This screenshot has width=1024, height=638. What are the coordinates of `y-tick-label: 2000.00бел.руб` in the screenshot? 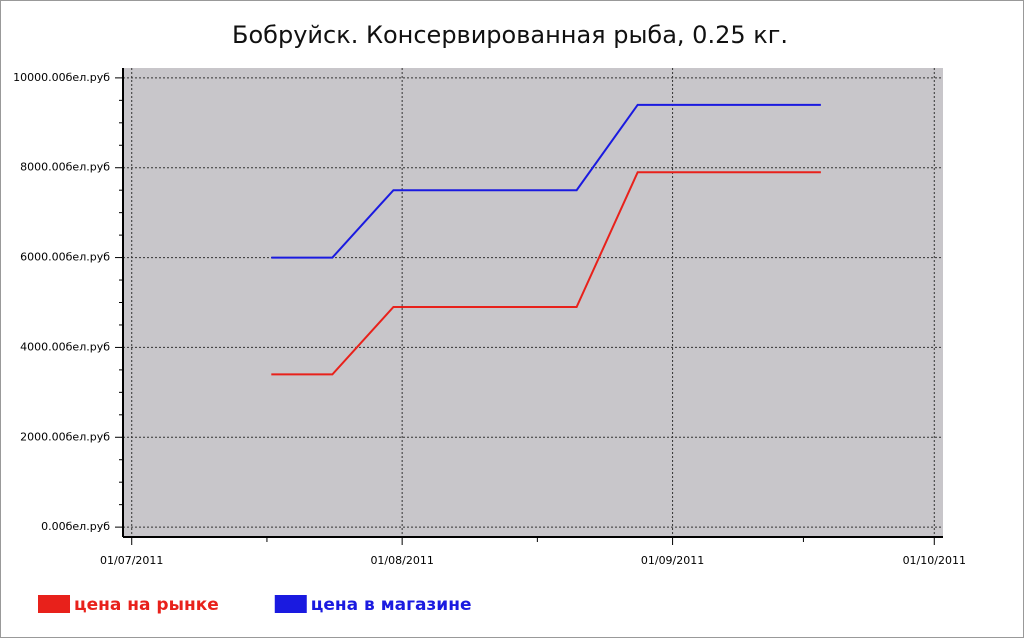 It's located at (65, 436).